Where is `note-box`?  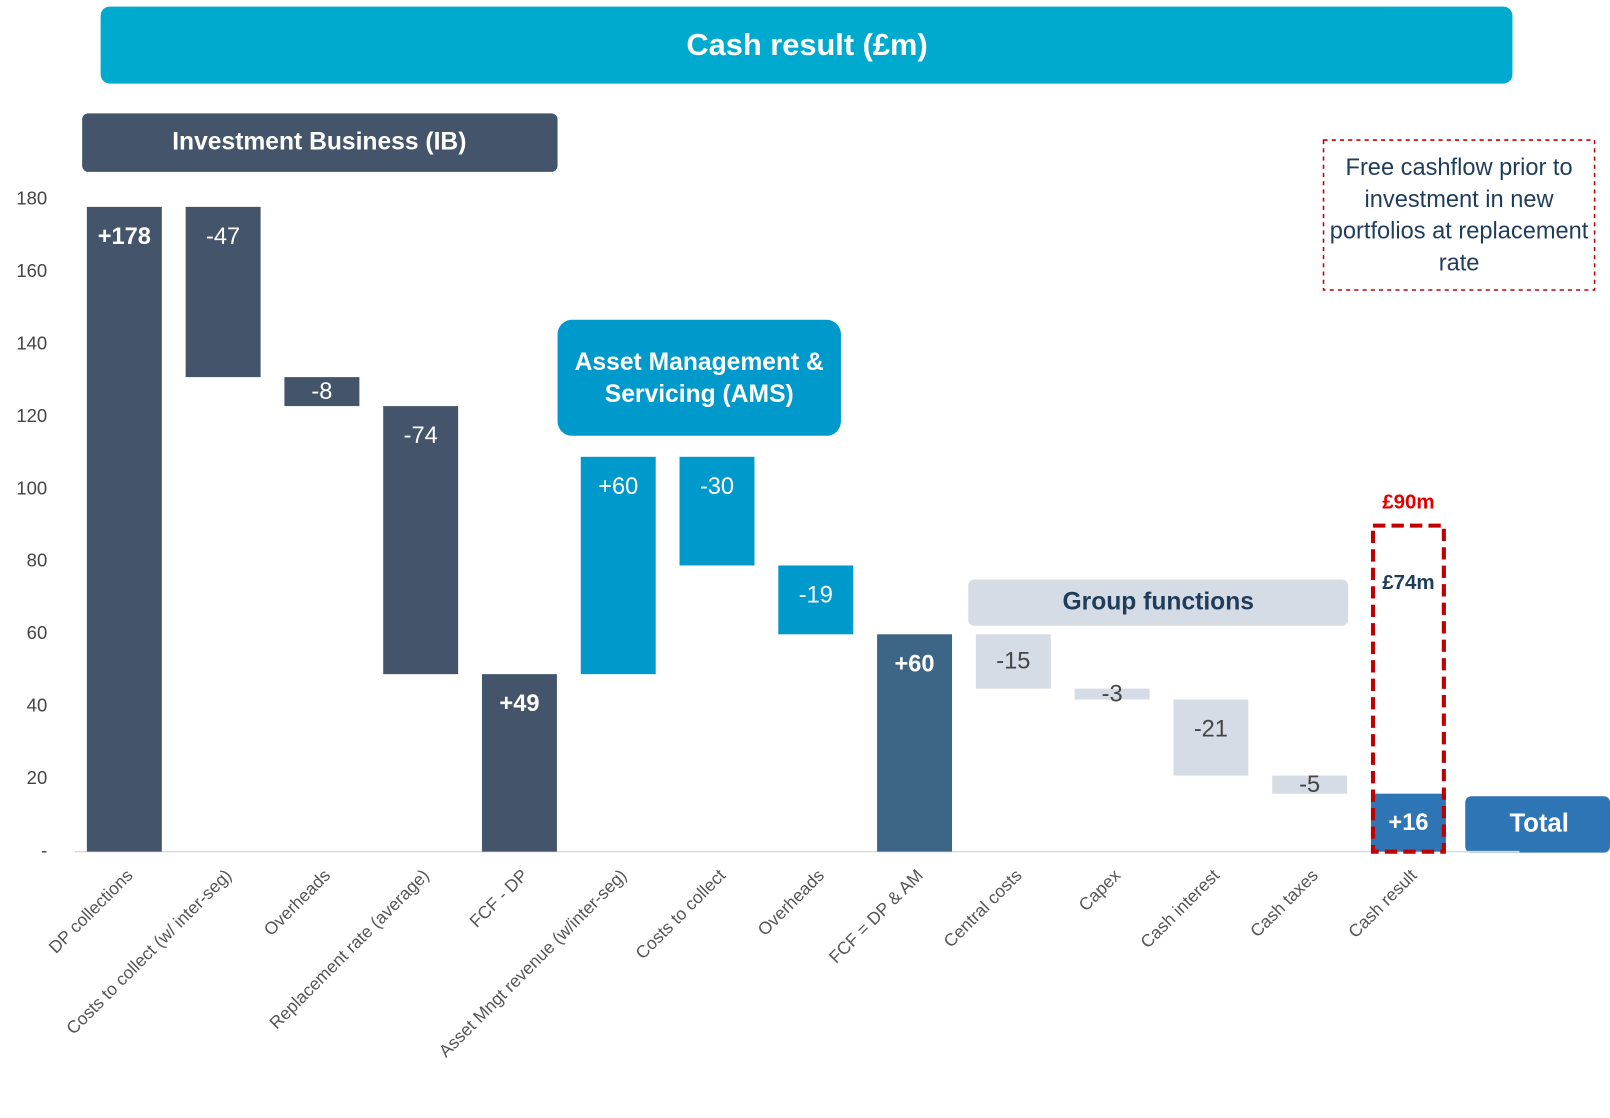 note-box is located at coordinates (1459, 215).